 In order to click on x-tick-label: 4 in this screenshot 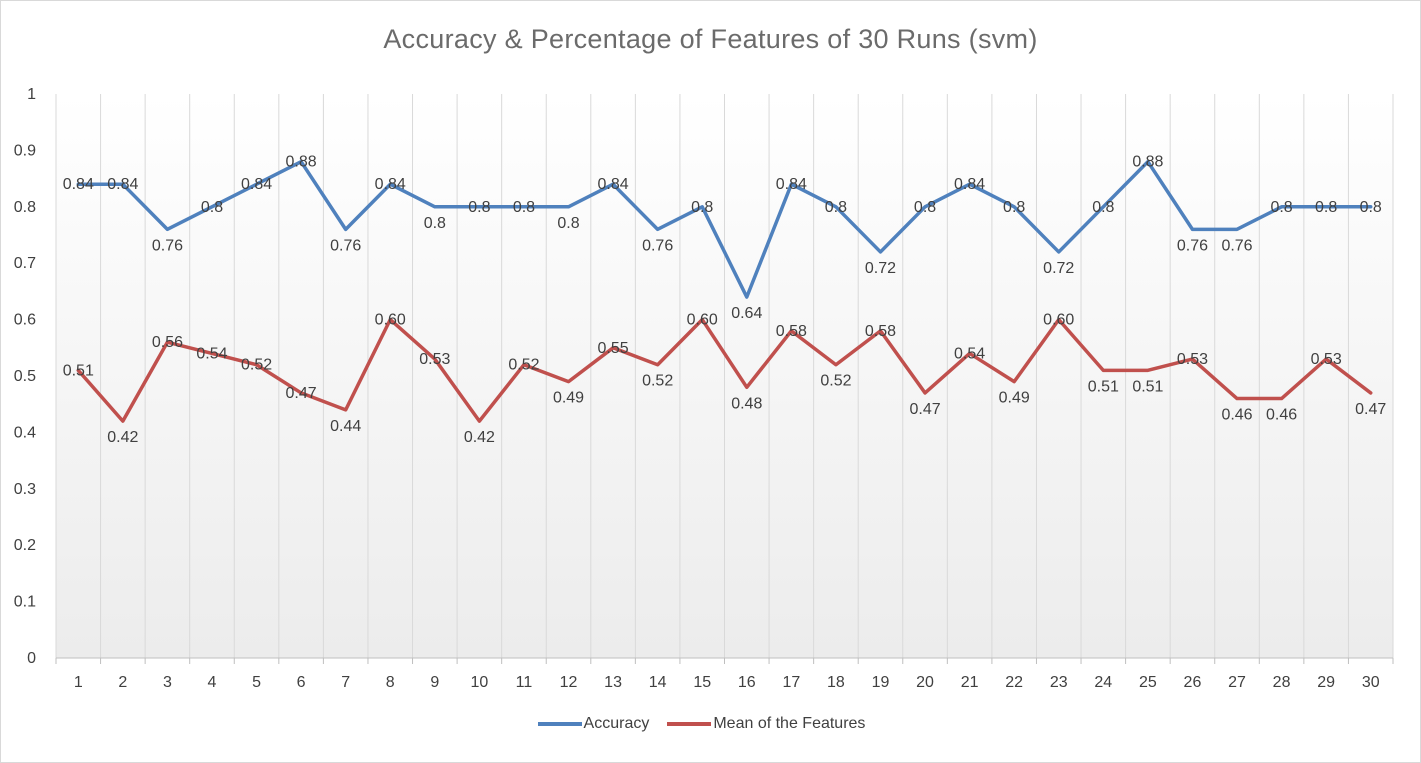, I will do `click(212, 682)`.